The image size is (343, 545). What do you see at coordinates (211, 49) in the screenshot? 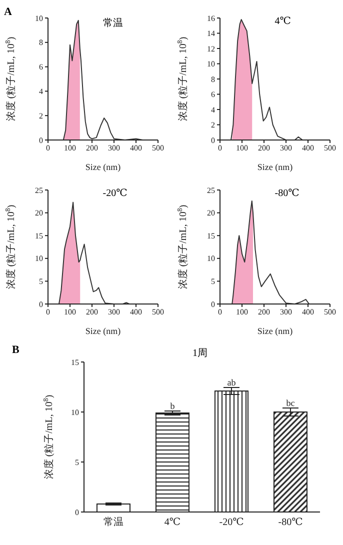
I see `y-tick-label: 12` at bounding box center [211, 49].